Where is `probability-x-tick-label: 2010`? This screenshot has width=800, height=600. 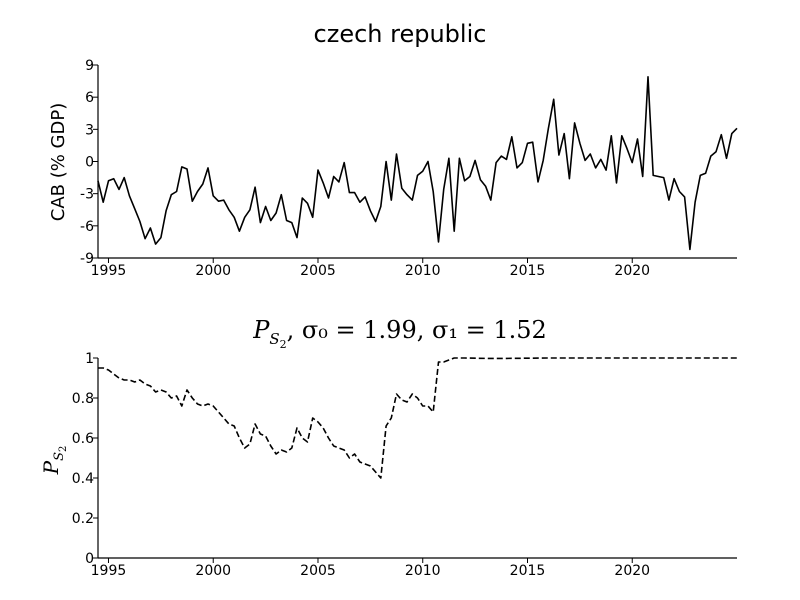 probability-x-tick-label: 2010 is located at coordinates (423, 571).